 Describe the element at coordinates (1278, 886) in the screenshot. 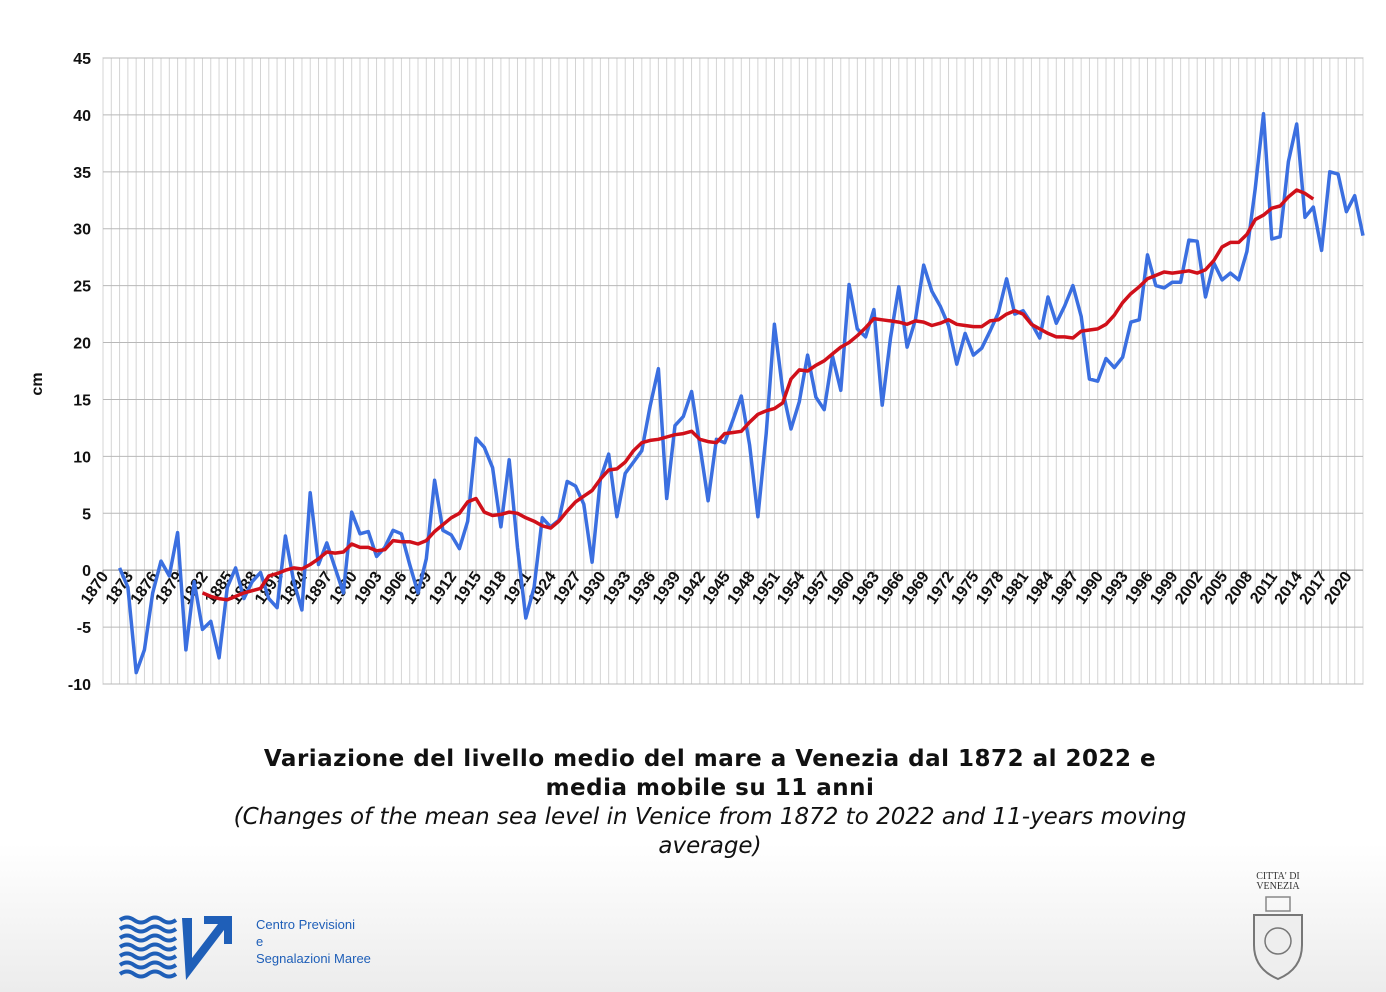

I see `logo-line: VENEZIA` at that location.